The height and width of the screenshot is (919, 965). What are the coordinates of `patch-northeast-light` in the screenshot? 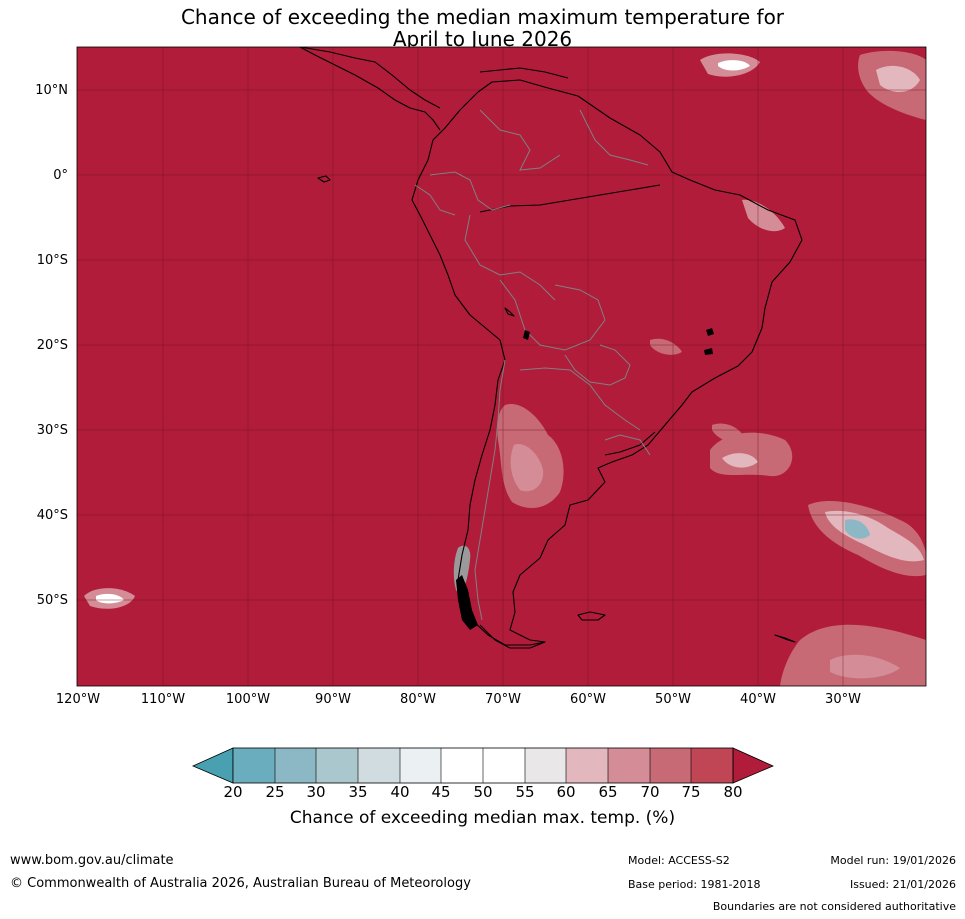 It's located at (898, 78).